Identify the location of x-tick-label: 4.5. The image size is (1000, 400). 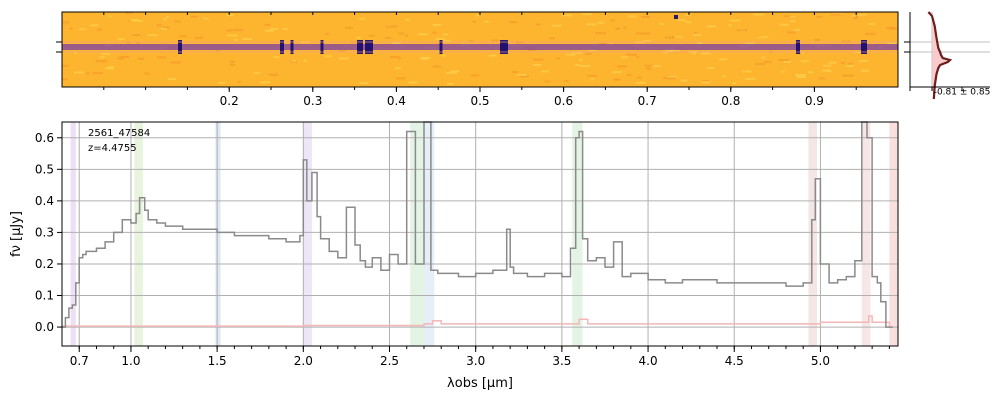
(734, 361).